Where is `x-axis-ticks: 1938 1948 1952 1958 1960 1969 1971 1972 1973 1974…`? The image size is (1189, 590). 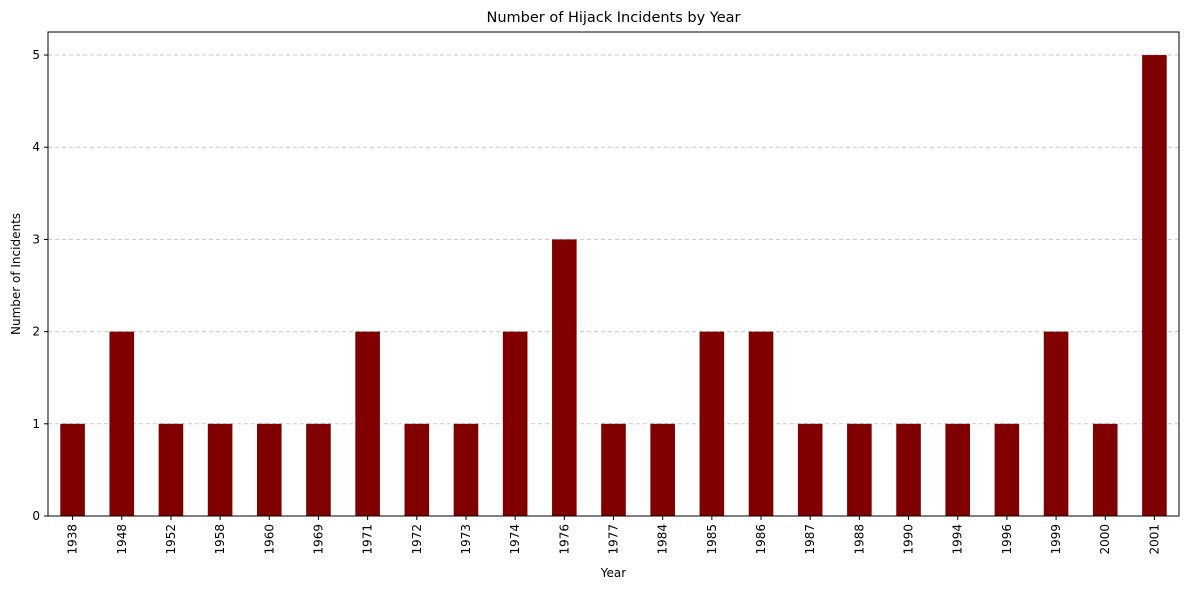 x-axis-ticks: 1938 1948 1952 1958 1960 1969 1971 1972 1973 1974… is located at coordinates (613, 535).